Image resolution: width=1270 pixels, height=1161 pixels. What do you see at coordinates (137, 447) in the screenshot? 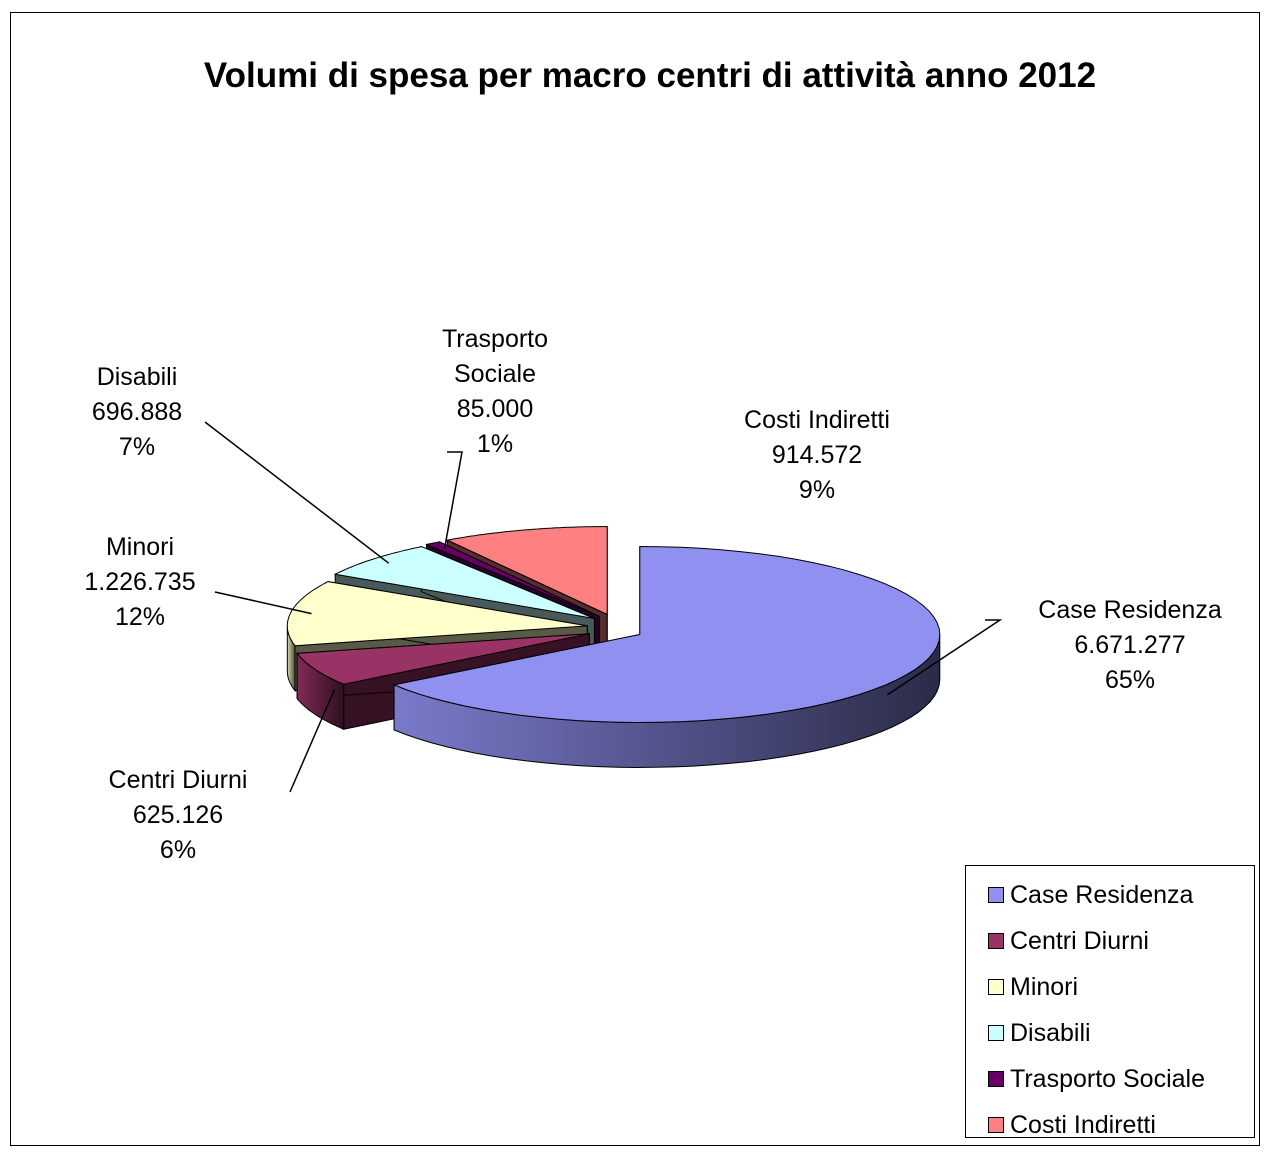
I see `label-percent: 7%` at bounding box center [137, 447].